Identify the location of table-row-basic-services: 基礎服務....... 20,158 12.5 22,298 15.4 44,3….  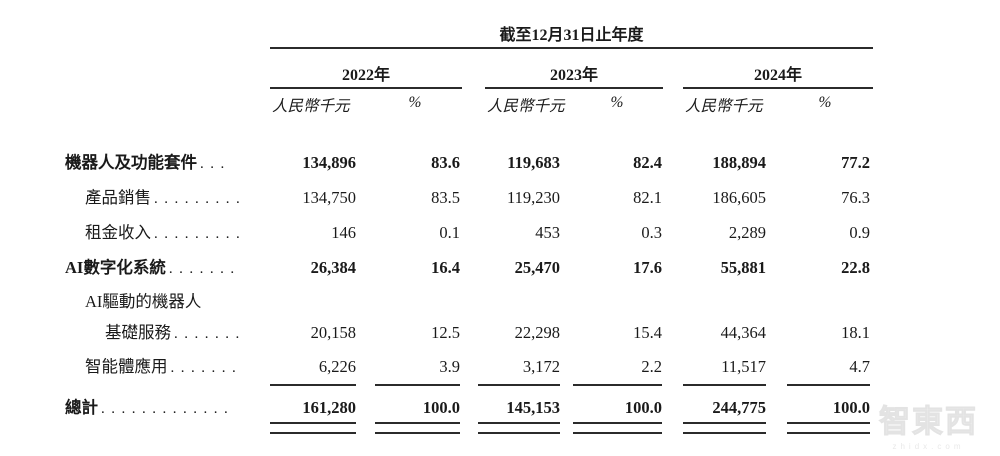
(500, 333).